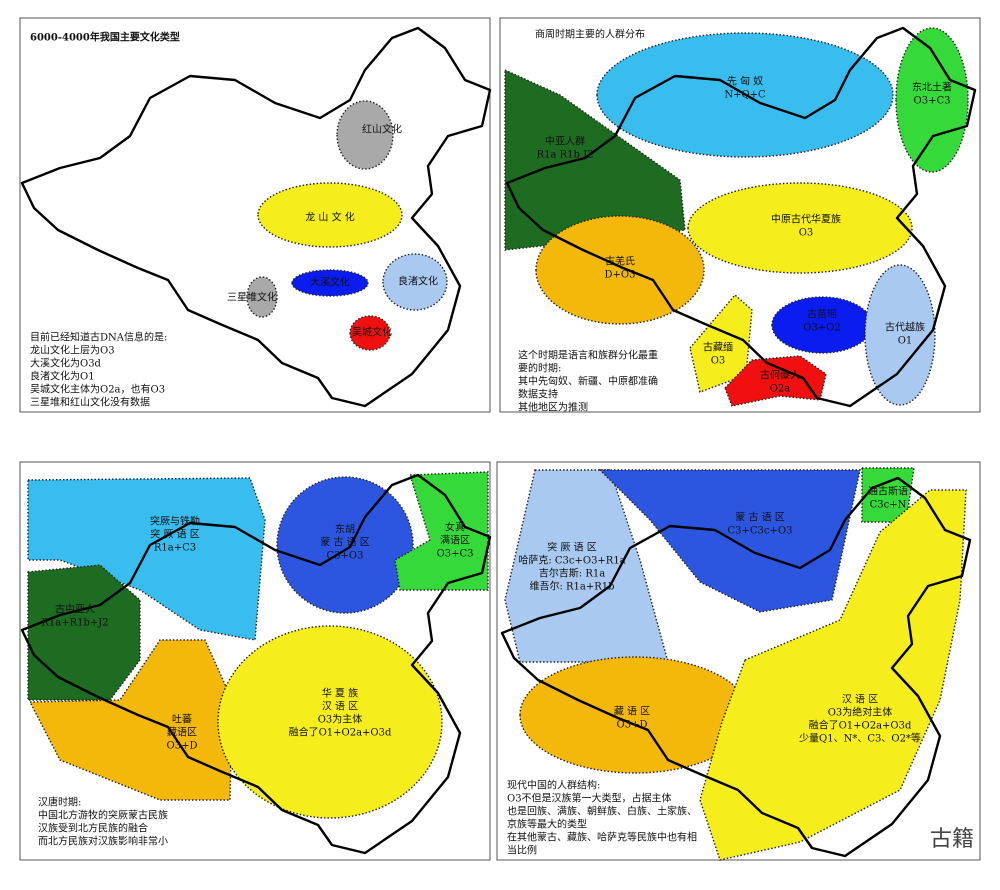  I want to click on region-label: O2a, so click(780, 389).